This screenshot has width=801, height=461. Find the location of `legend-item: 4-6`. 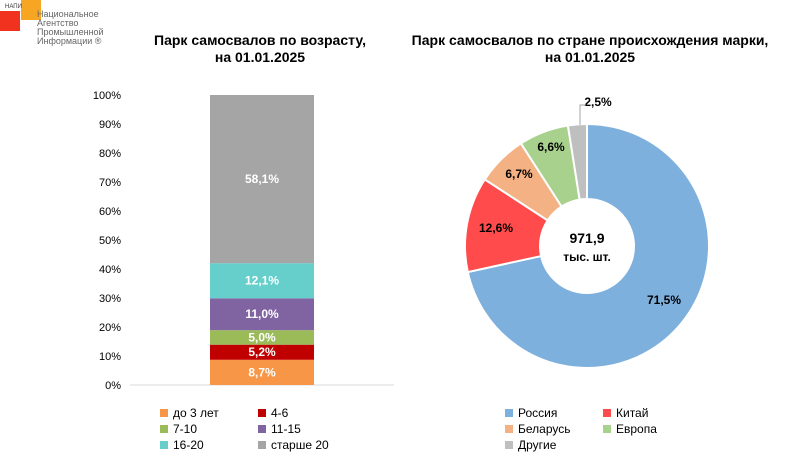

legend-item: 4-6 is located at coordinates (308, 413).